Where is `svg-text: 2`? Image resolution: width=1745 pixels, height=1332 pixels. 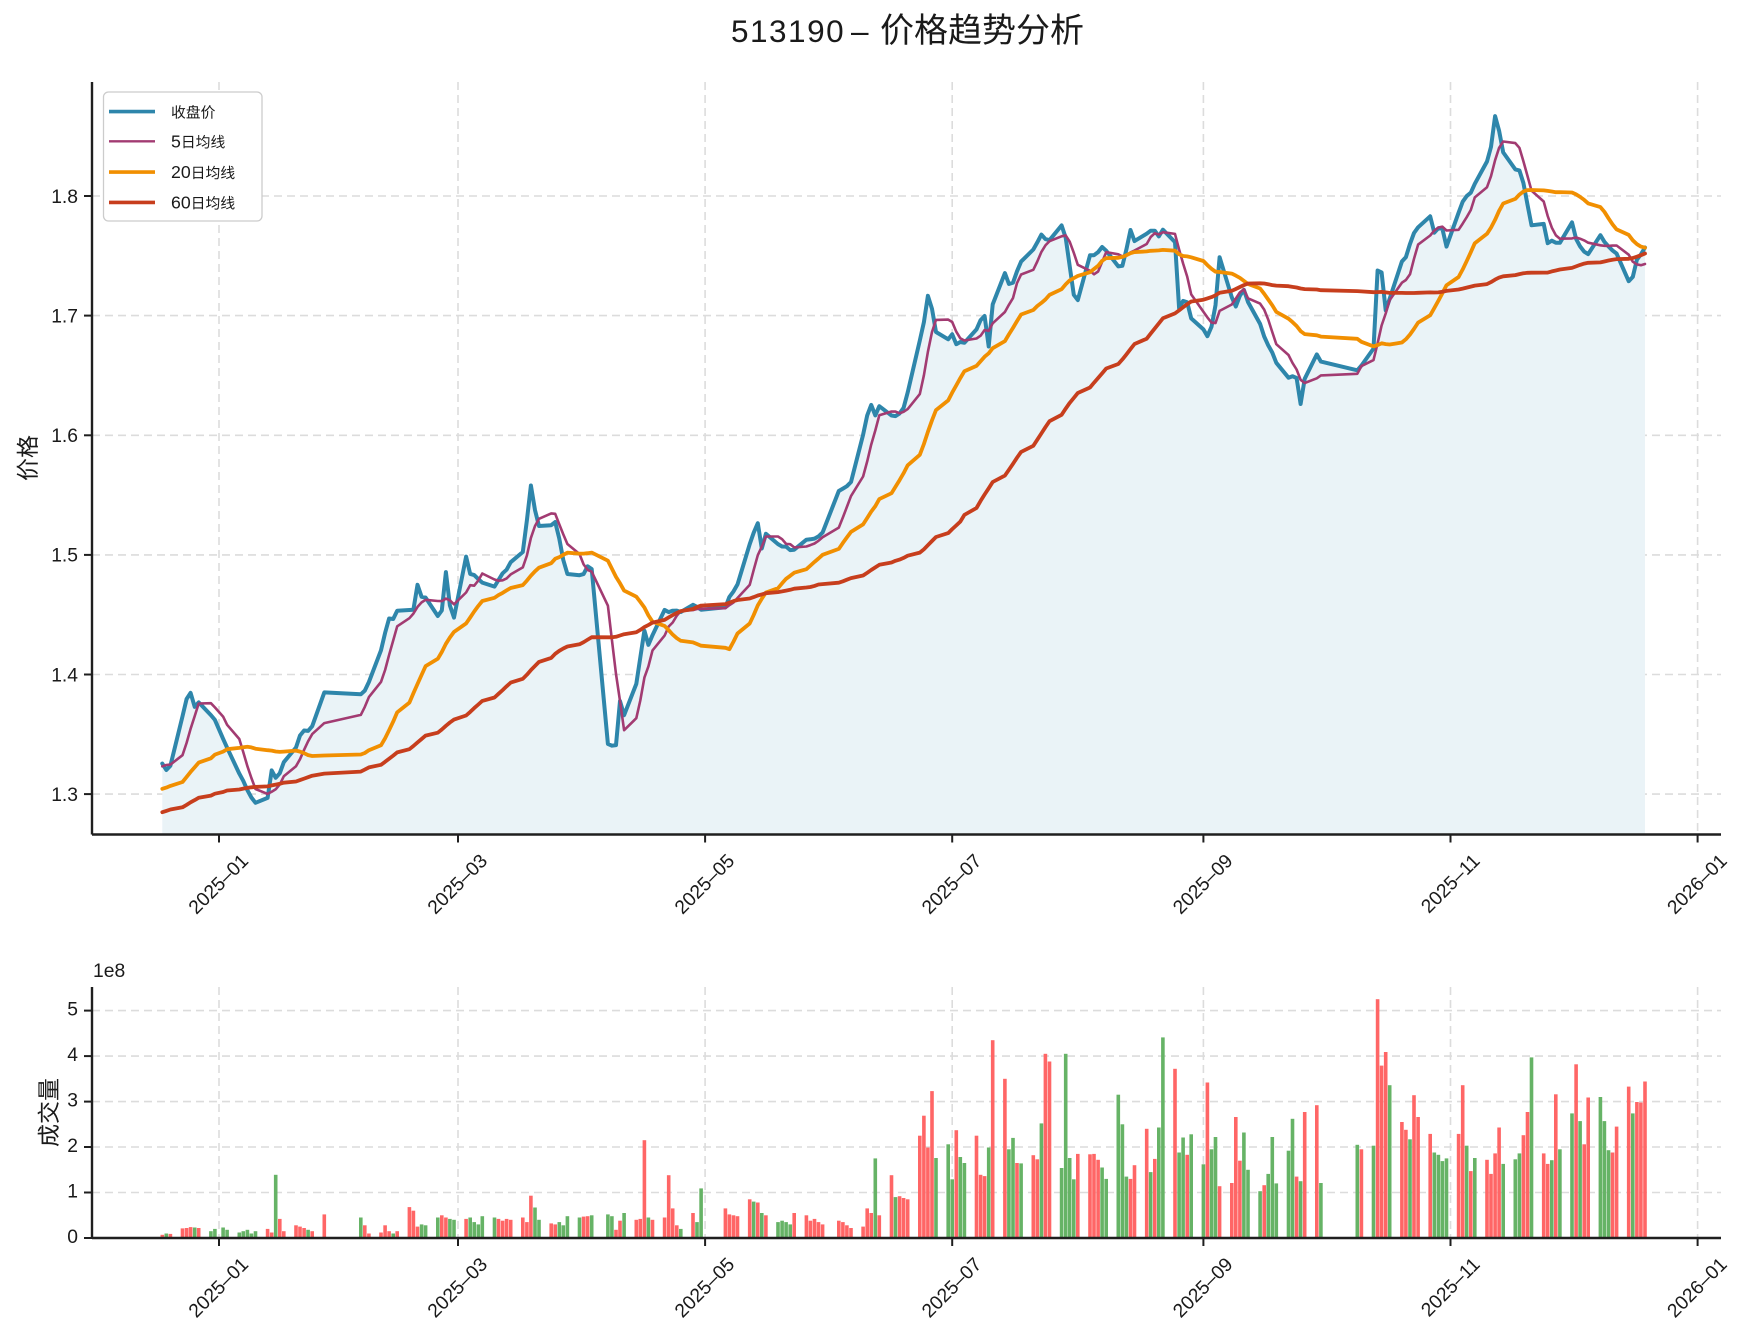
svg-text: 2 is located at coordinates (72, 1146).